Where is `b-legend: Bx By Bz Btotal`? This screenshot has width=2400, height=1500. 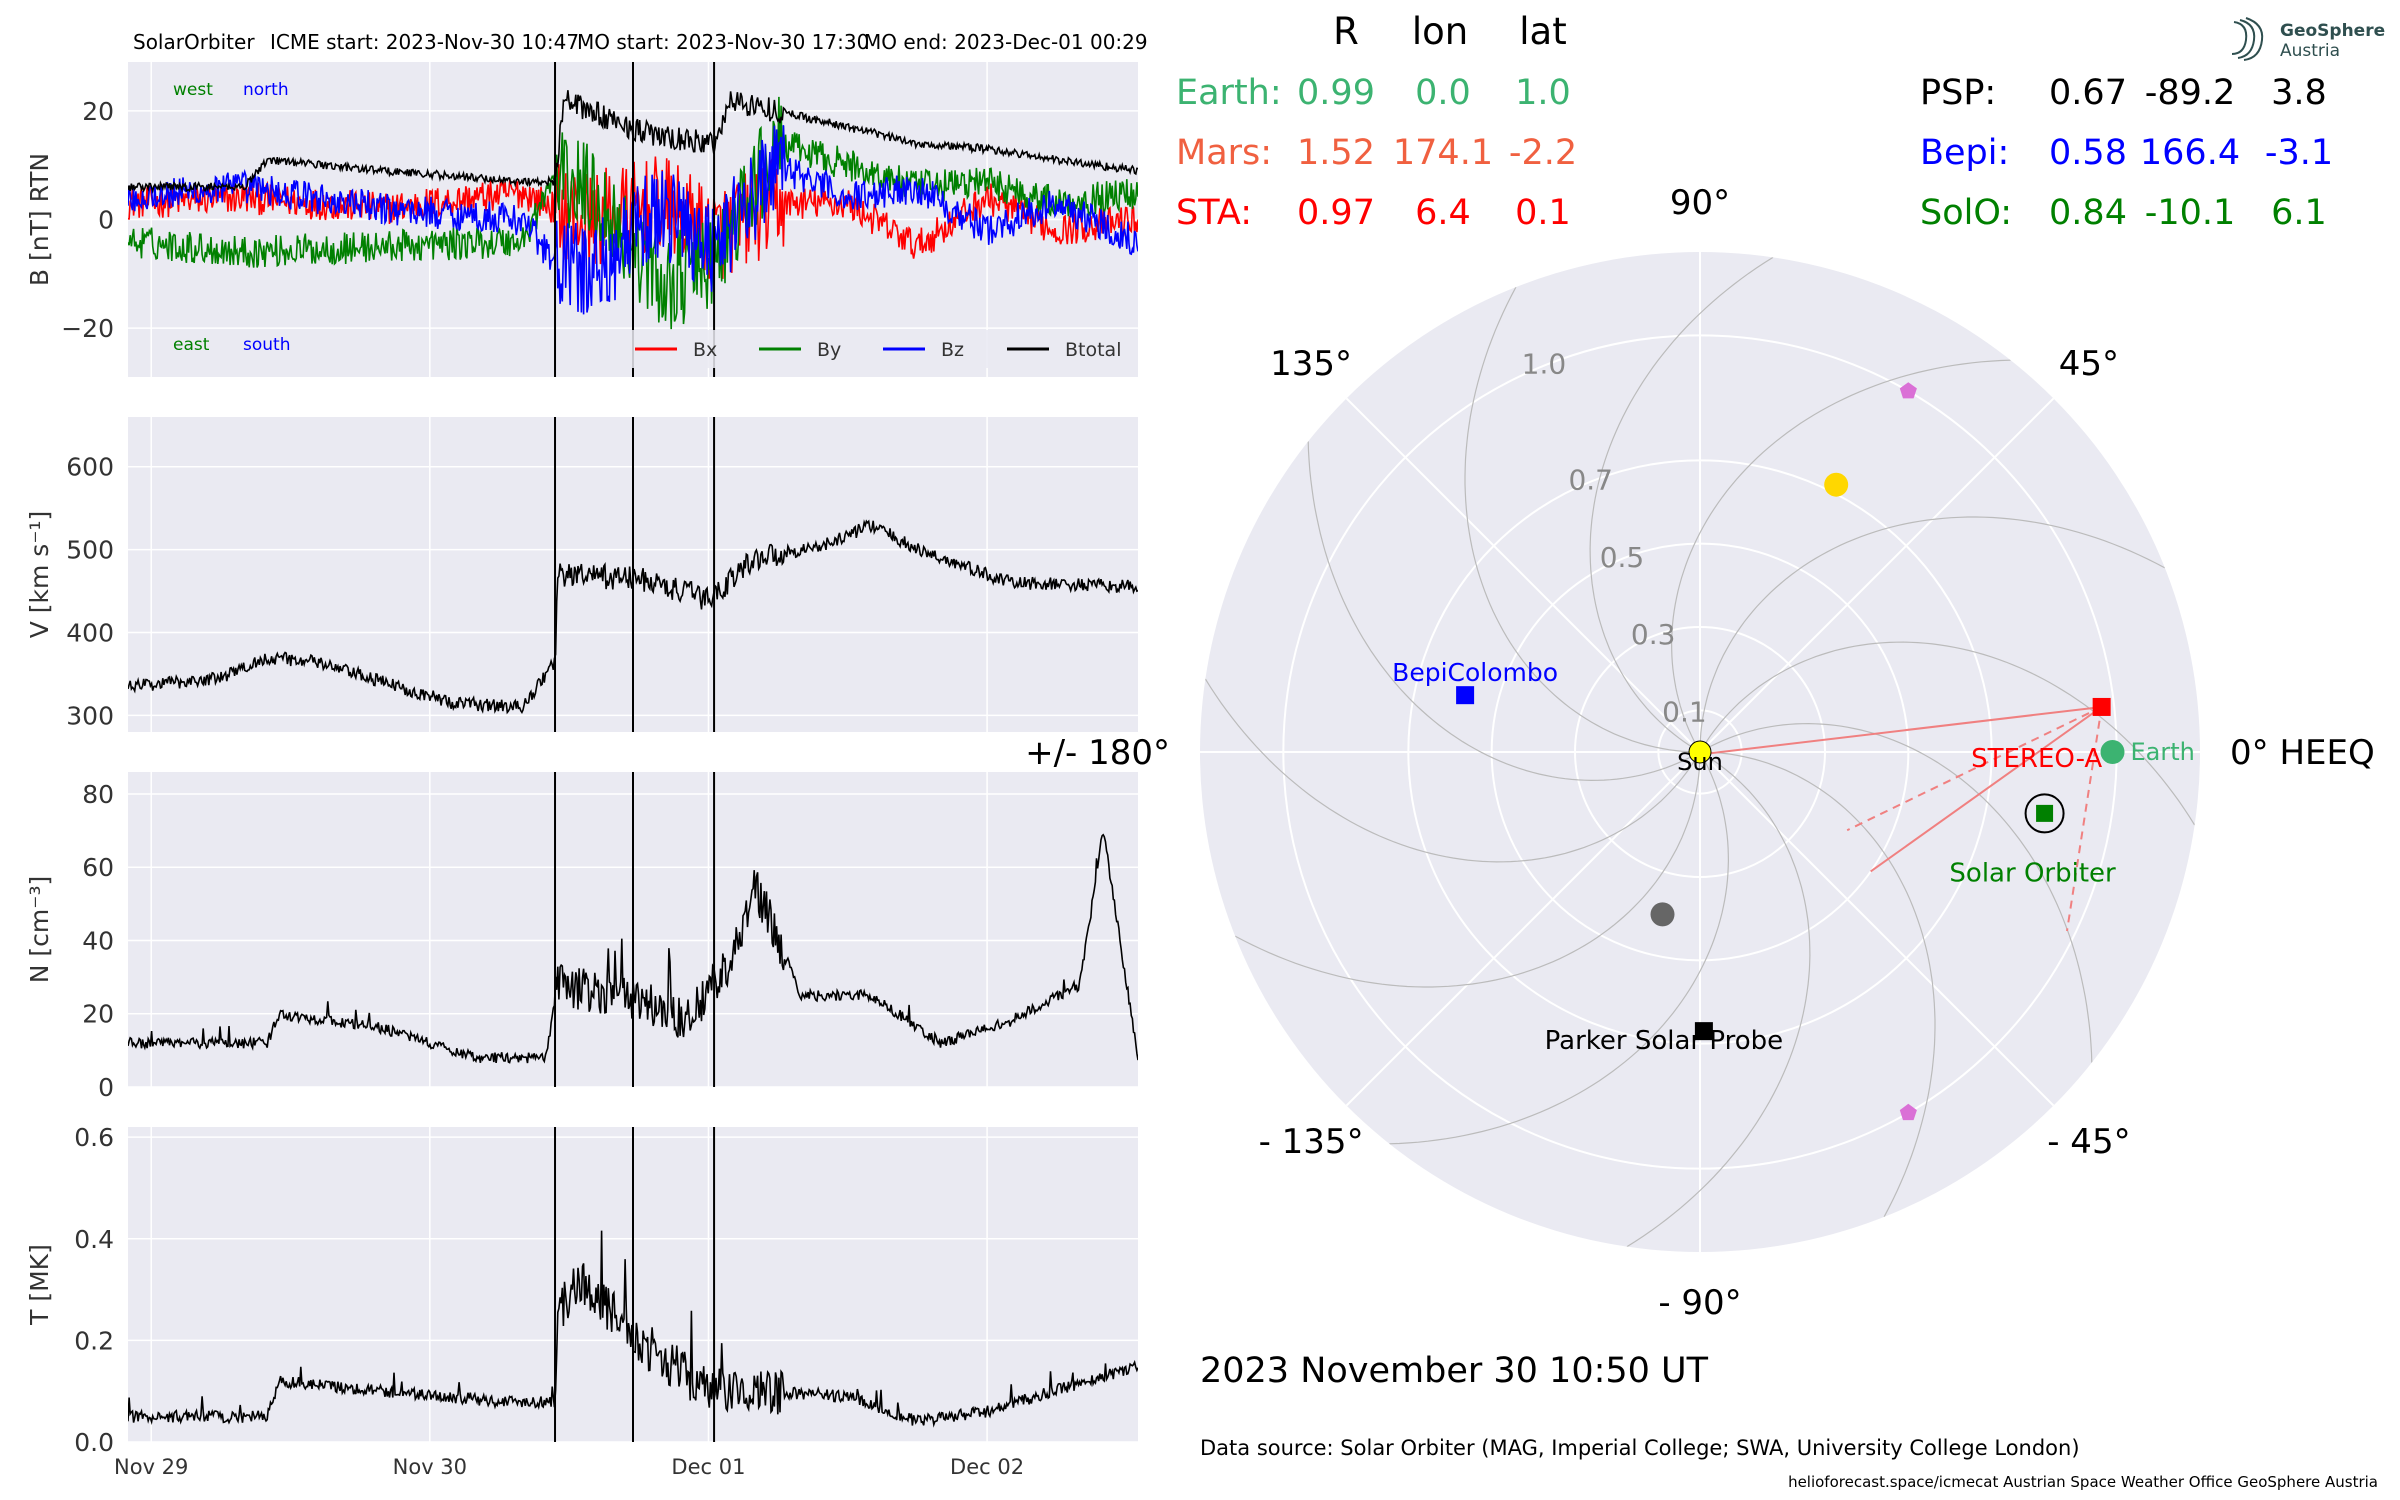
b-legend: Bx By Bz Btotal is located at coordinates (877, 349).